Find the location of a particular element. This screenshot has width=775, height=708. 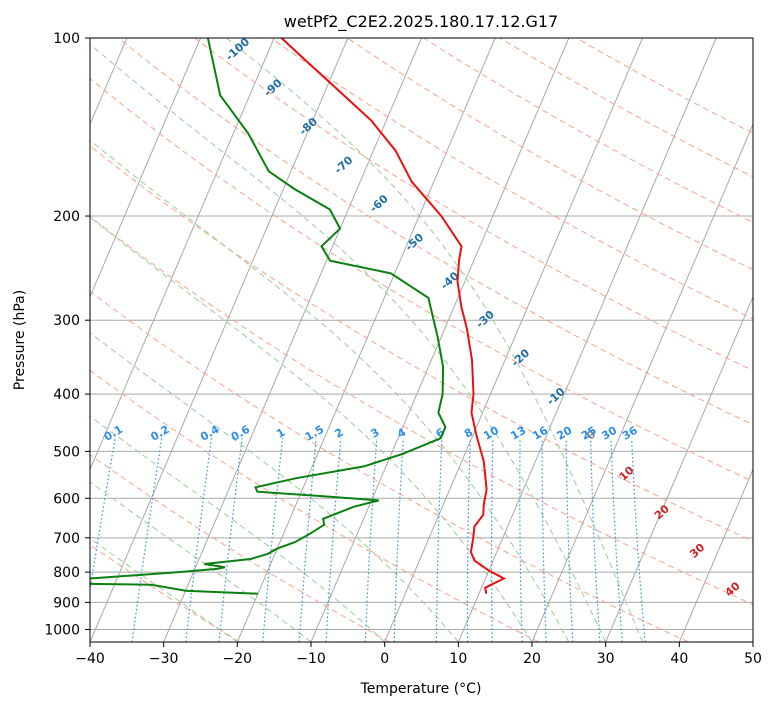

x-tick-label: −10 is located at coordinates (311, 659).